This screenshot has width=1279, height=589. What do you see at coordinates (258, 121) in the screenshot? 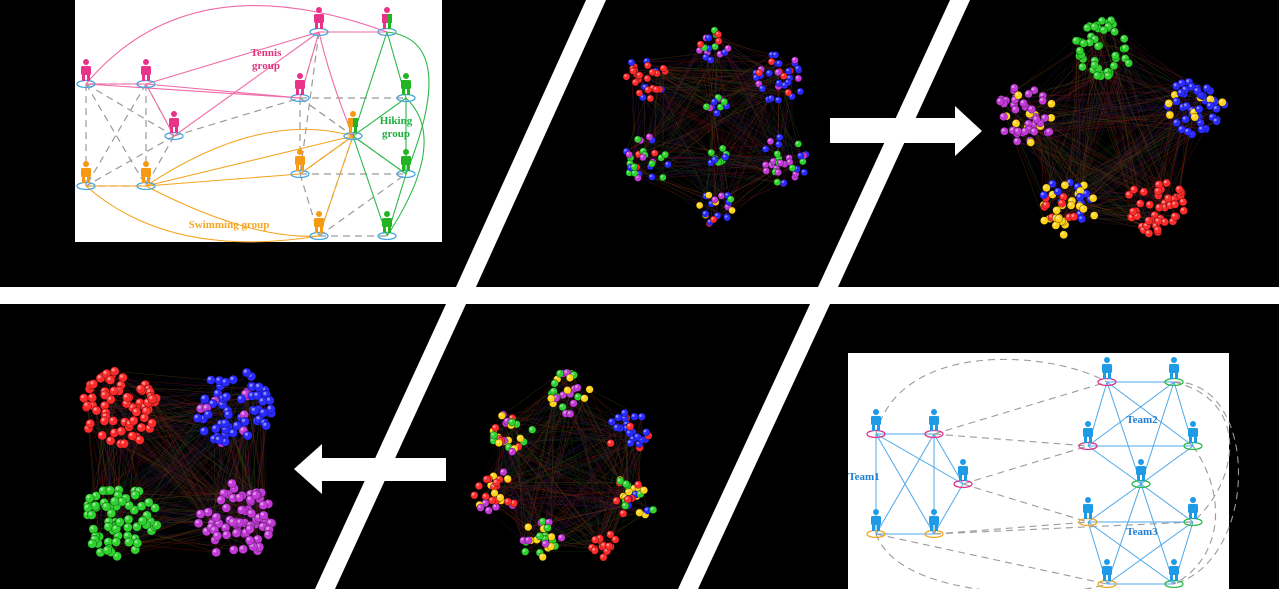
I see `interest-group-diagram: Tennis group Hiking group Swimming group` at bounding box center [258, 121].